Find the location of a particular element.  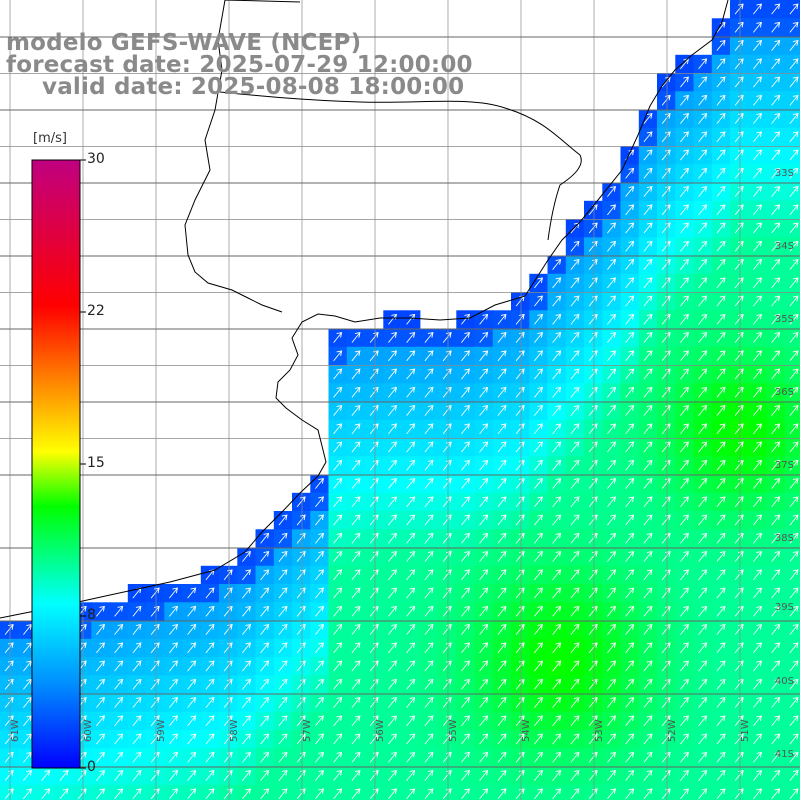

lon-label: 57W is located at coordinates (307, 730).